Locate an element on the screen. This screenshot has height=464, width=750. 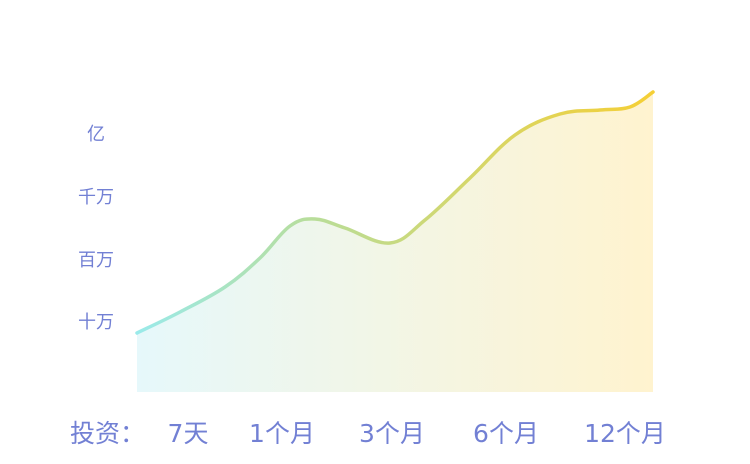
y-tick-label: 百万 is located at coordinates (96, 260).